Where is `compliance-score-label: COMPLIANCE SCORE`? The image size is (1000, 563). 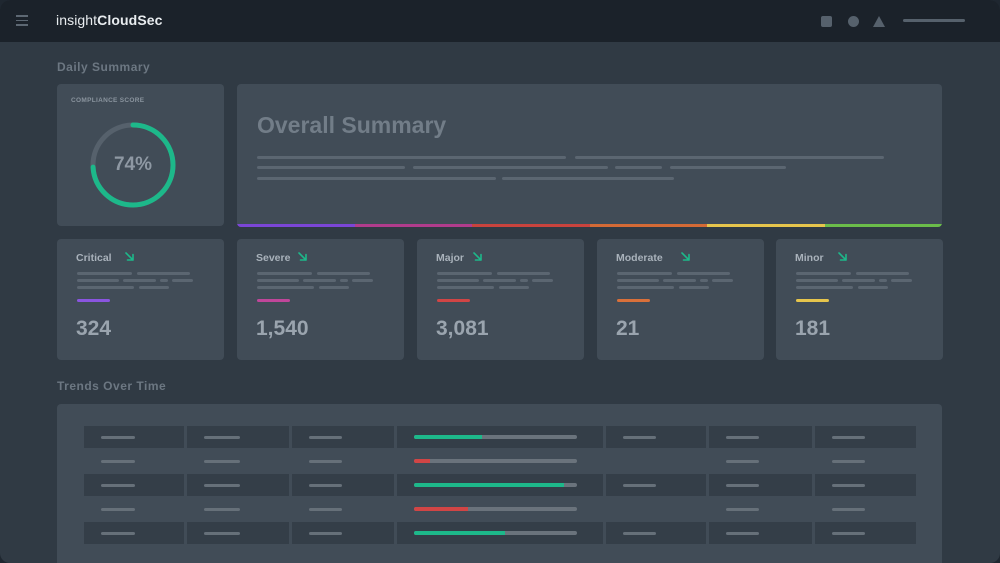
compliance-score-label: COMPLIANCE SCORE is located at coordinates (108, 100).